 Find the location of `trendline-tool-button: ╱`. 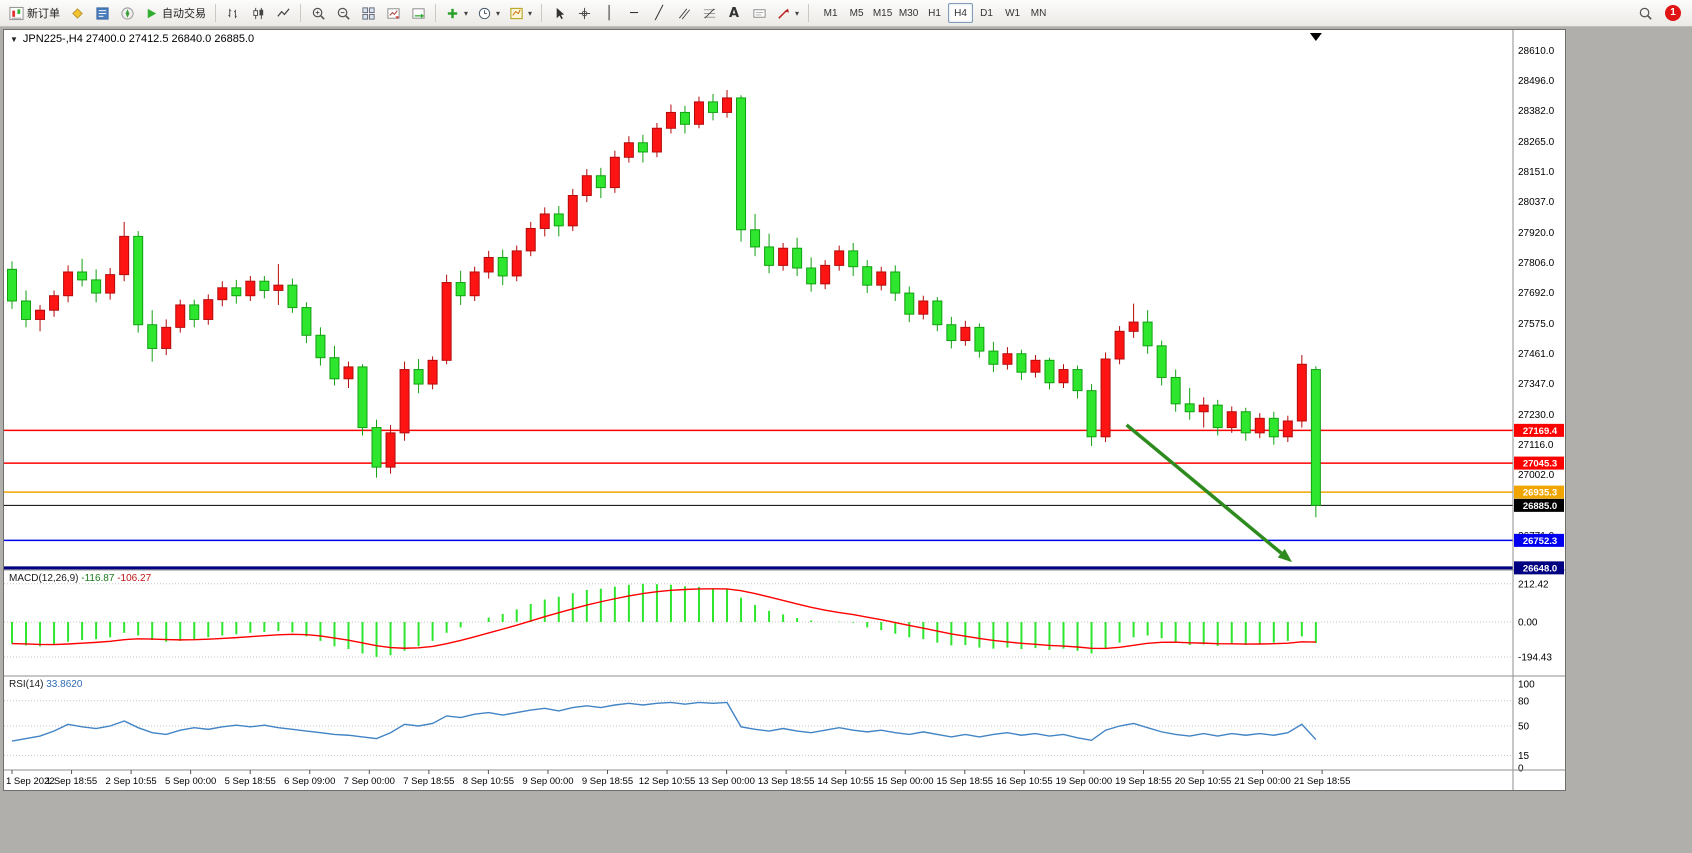

trendline-tool-button: ╱ is located at coordinates (659, 13).